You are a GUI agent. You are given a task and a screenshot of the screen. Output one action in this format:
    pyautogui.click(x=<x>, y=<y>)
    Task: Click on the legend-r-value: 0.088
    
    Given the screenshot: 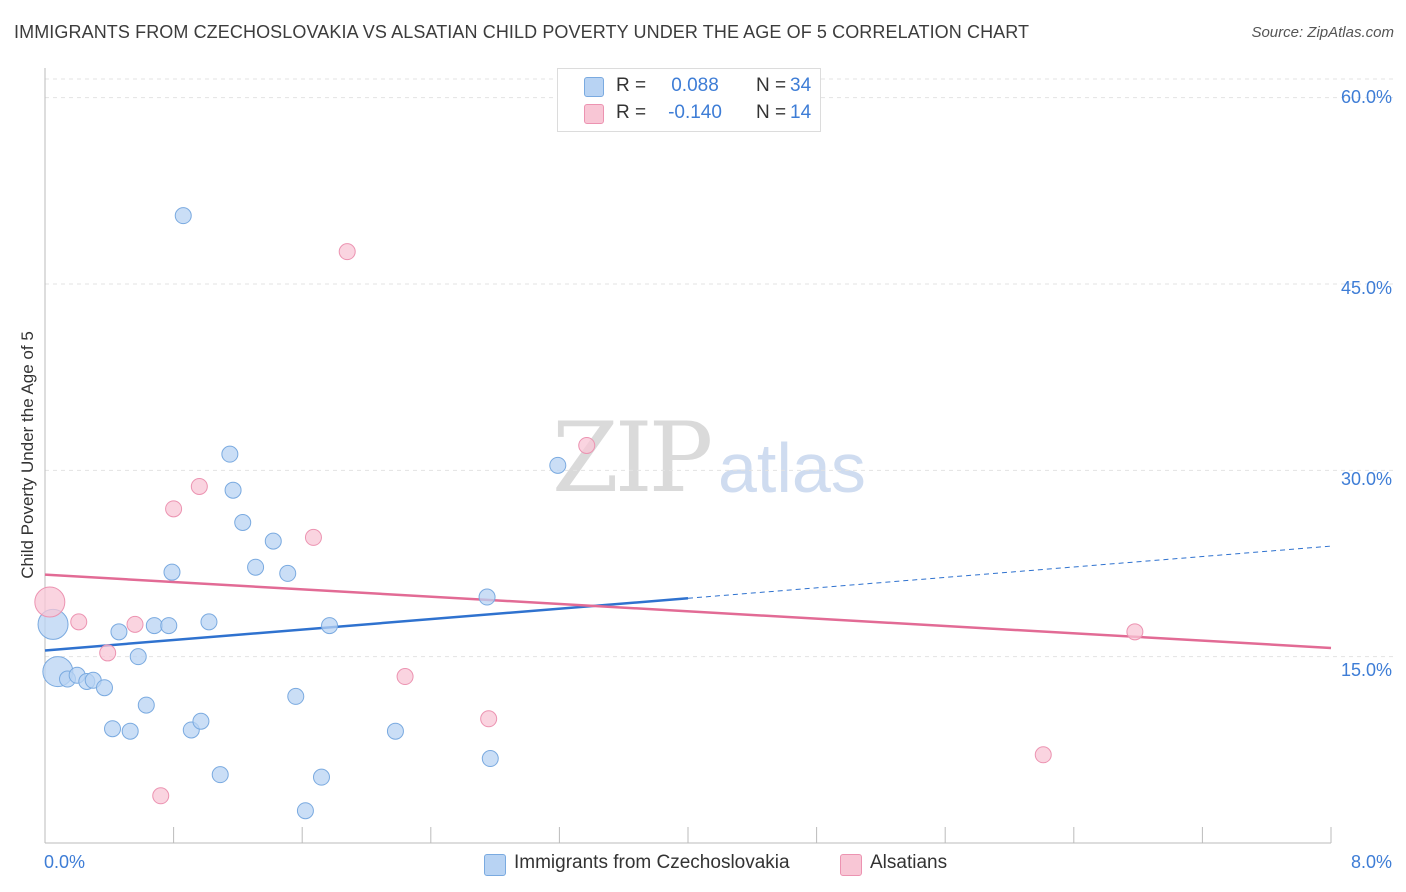 What is the action you would take?
    pyautogui.click(x=695, y=85)
    